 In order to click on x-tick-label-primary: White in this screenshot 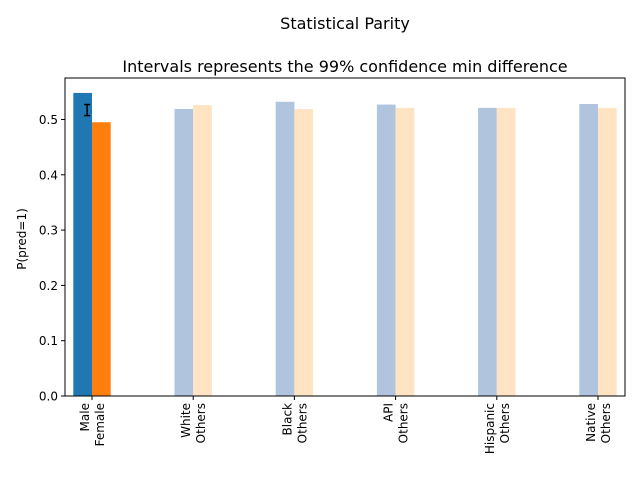, I will do `click(186, 420)`.